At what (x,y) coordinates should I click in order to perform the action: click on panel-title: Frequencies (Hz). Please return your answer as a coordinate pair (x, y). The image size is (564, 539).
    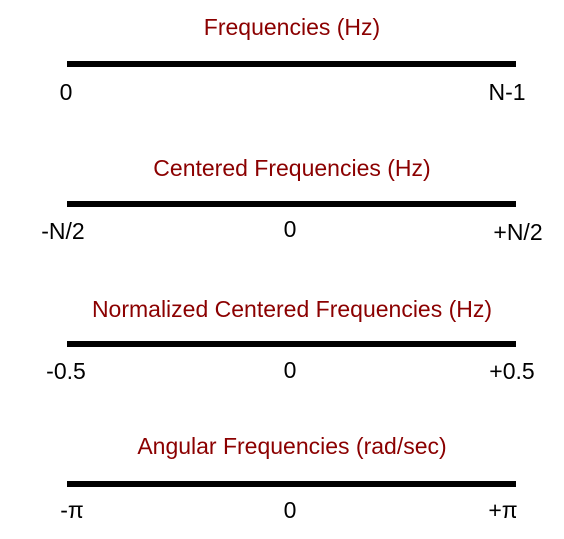
    Looking at the image, I should click on (292, 27).